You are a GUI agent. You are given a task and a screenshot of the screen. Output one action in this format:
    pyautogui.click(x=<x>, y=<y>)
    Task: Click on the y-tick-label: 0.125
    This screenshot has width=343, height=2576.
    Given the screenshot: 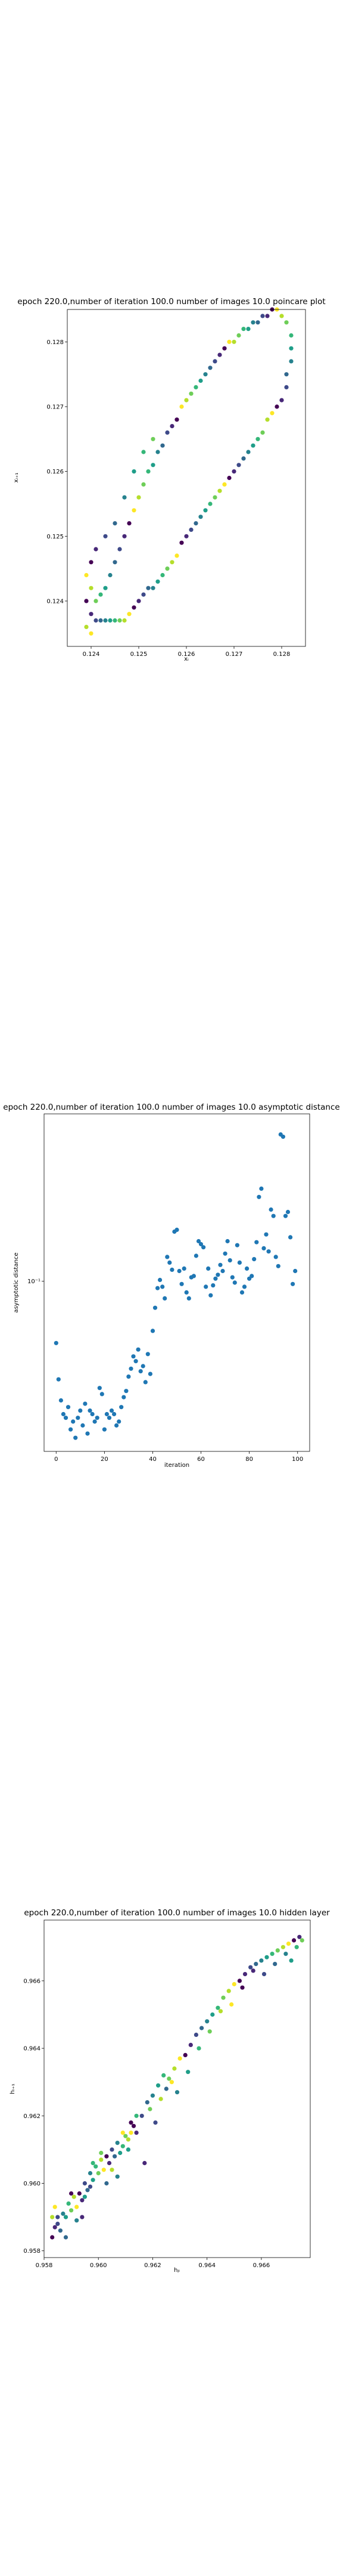 What is the action you would take?
    pyautogui.click(x=55, y=537)
    